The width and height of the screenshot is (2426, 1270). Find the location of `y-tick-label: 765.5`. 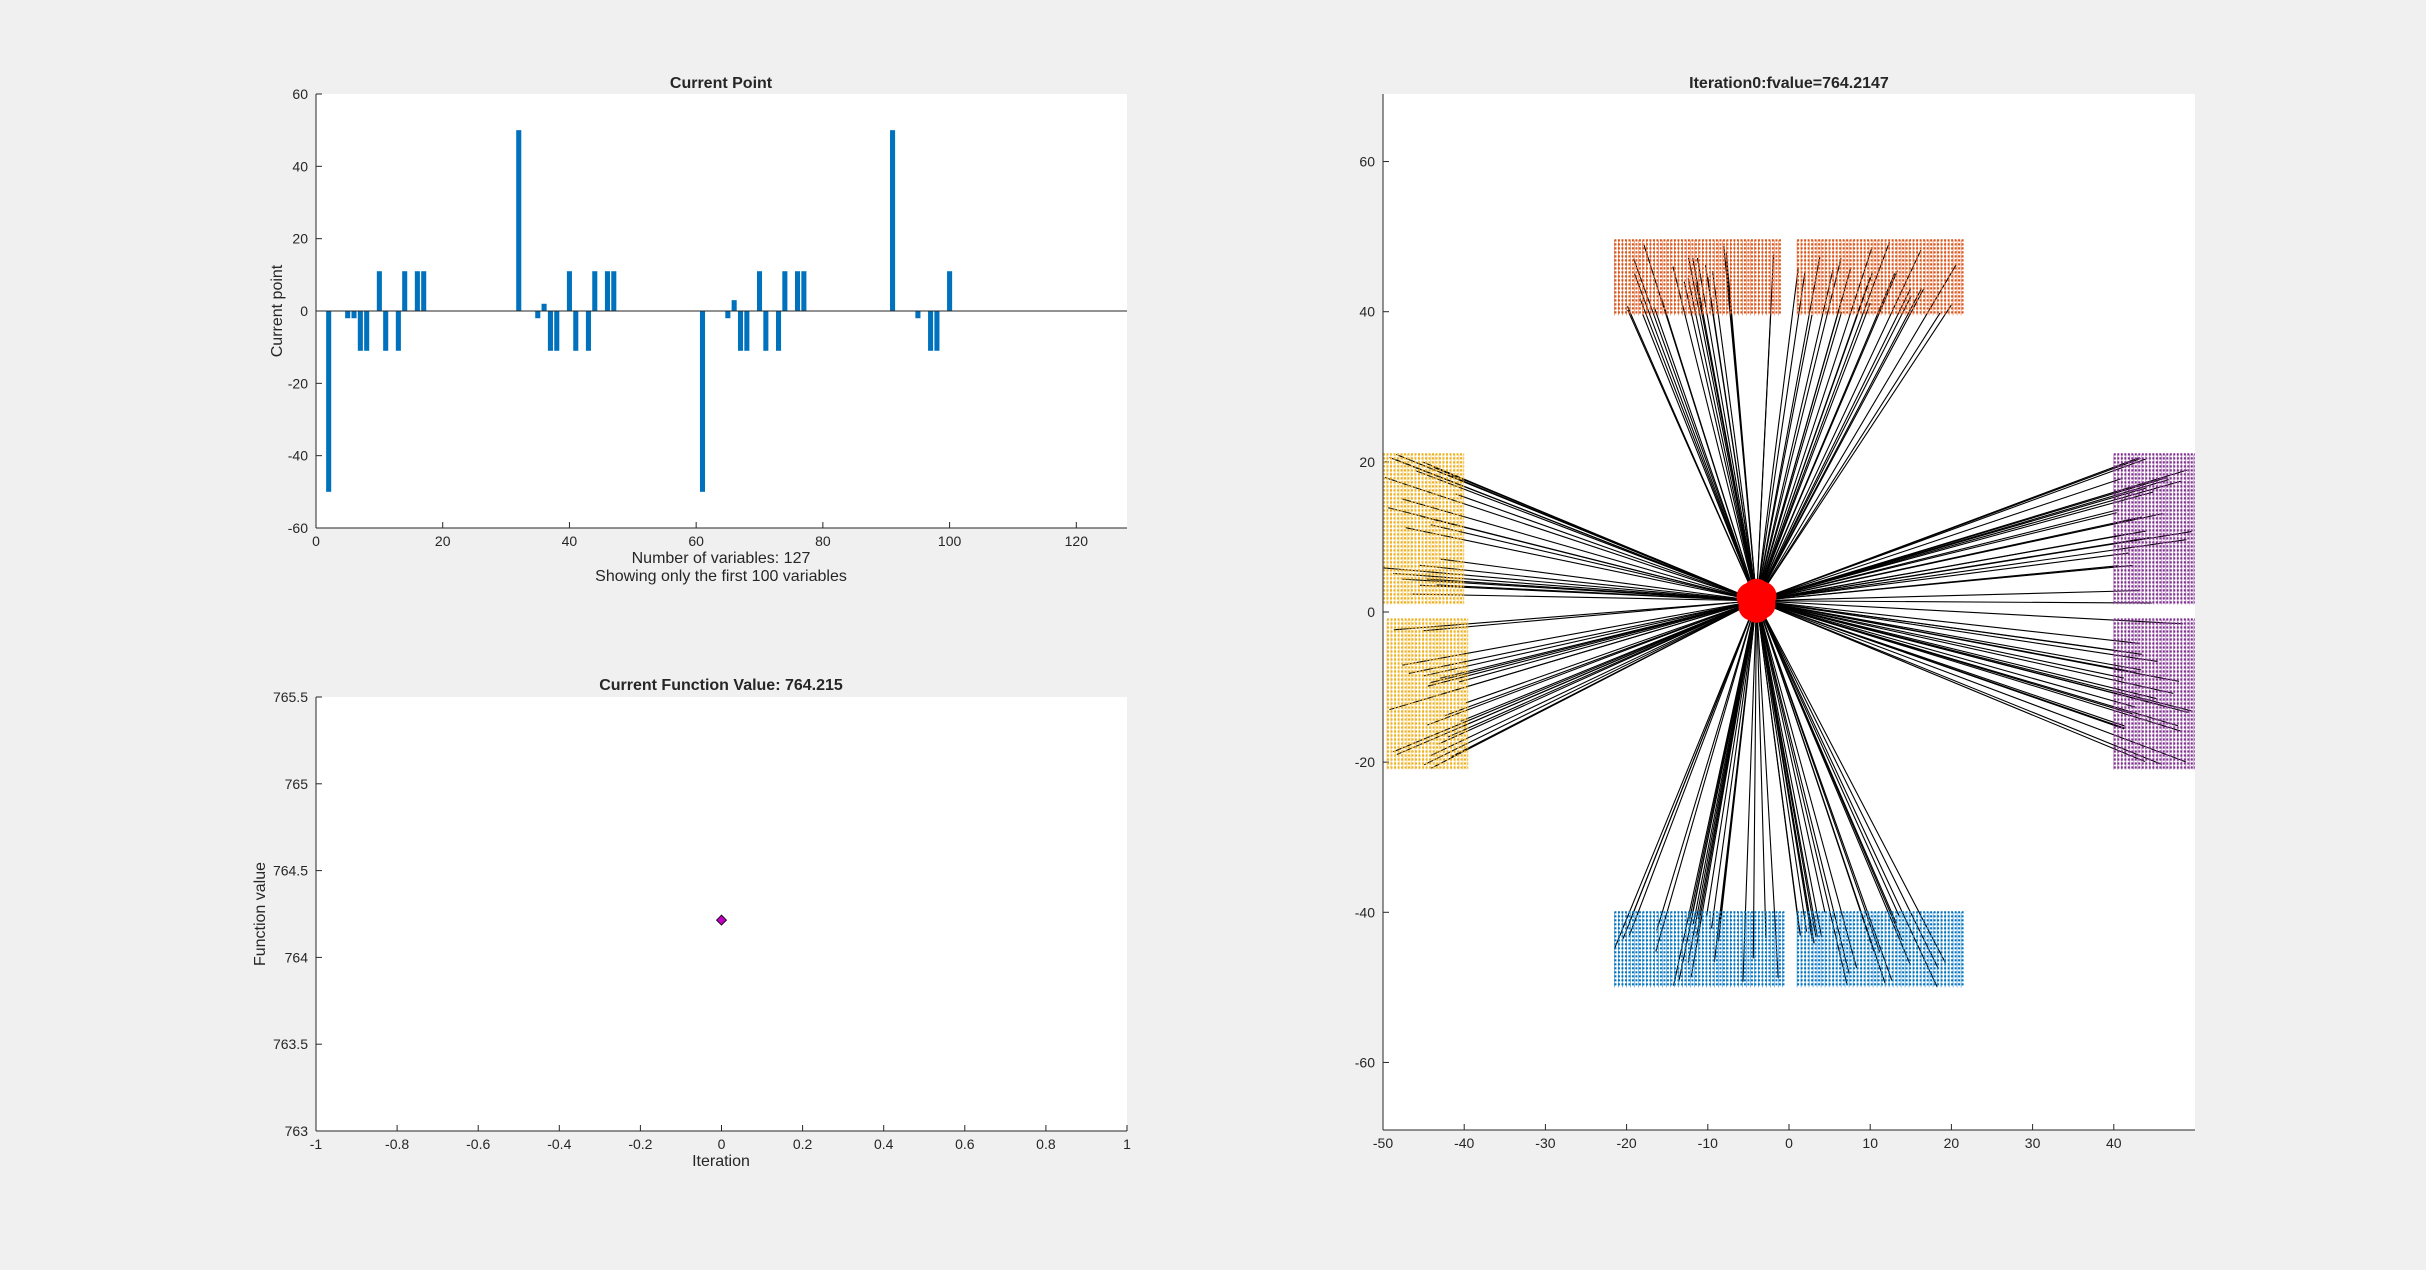

y-tick-label: 765.5 is located at coordinates (290, 697).